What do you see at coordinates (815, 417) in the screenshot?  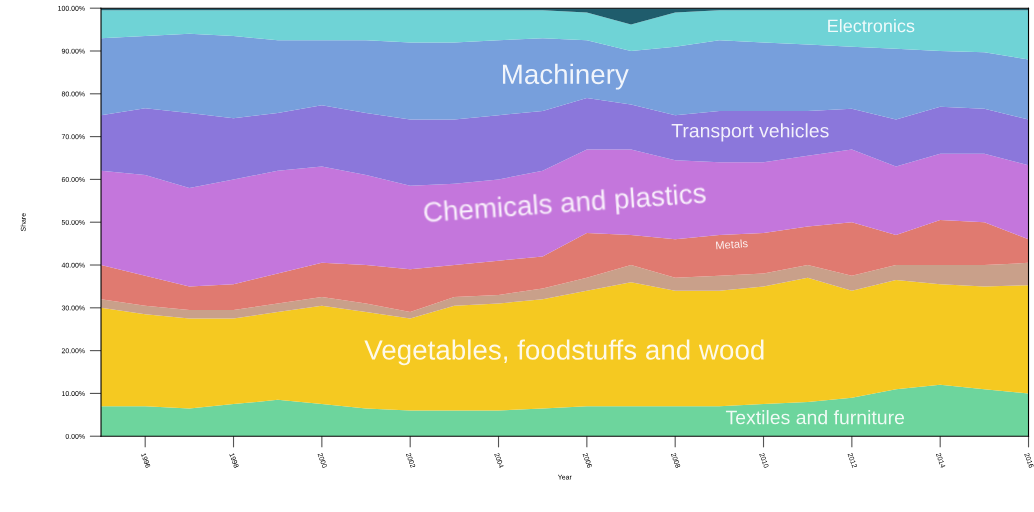 I see `series-label: Textiles and furniture` at bounding box center [815, 417].